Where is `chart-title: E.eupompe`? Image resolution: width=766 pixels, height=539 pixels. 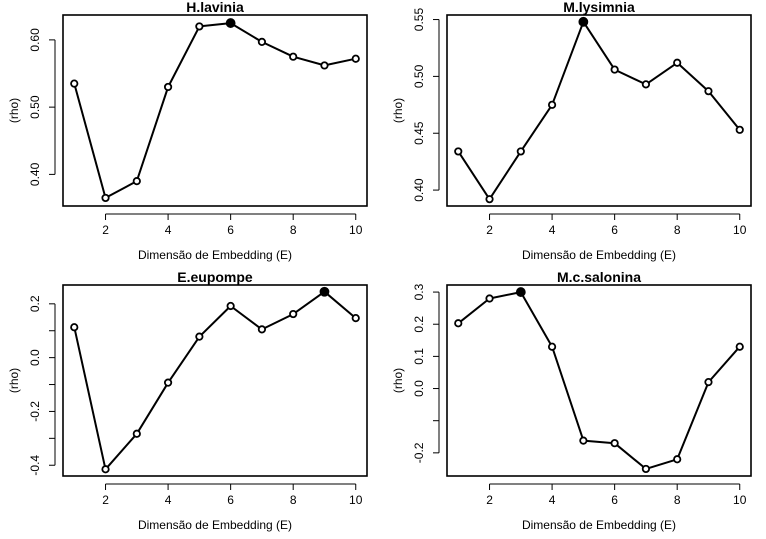
chart-title: E.eupompe is located at coordinates (215, 277).